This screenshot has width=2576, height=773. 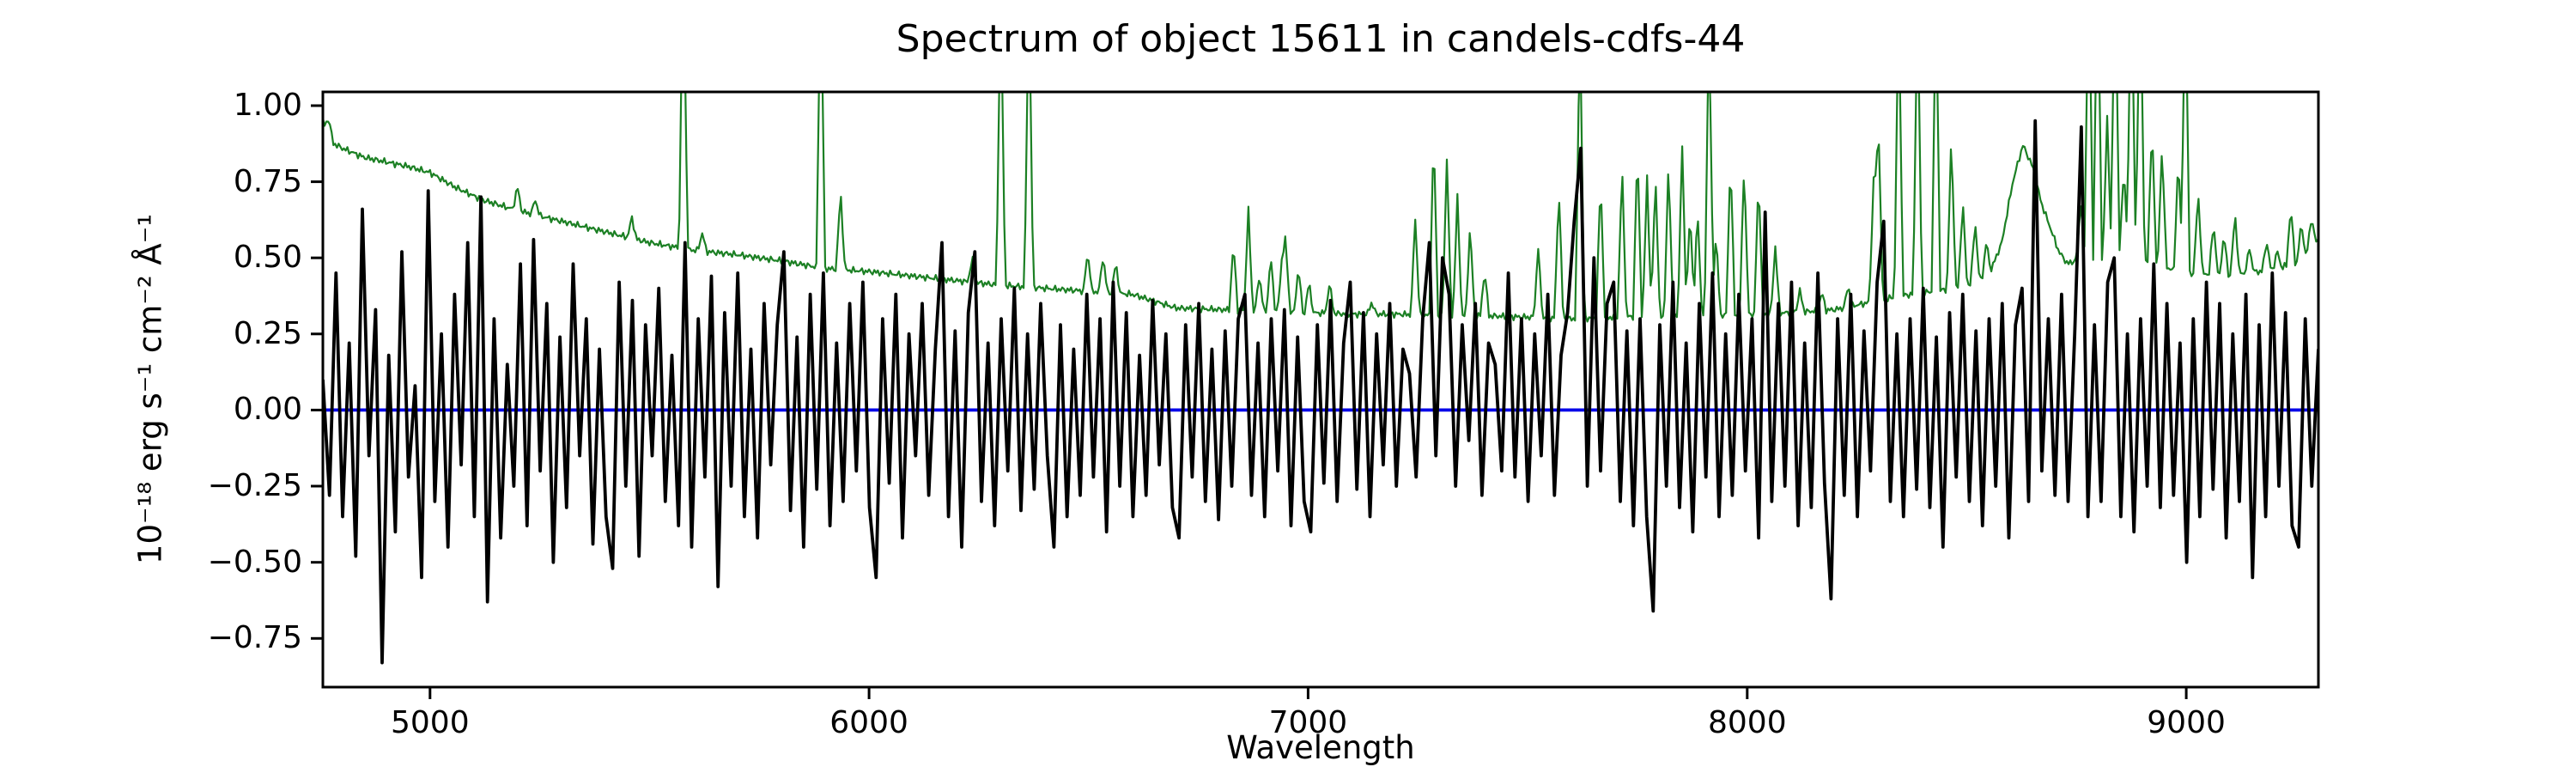 I want to click on x-tick-label: 7000, so click(x=1308, y=722).